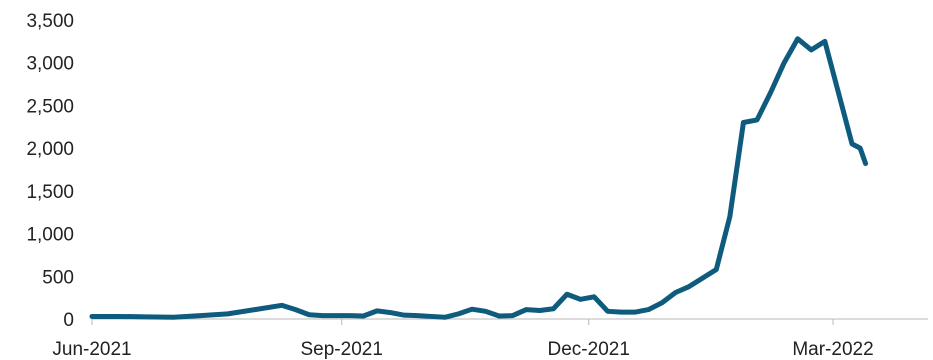 This screenshot has width=933, height=360. Describe the element at coordinates (50, 149) in the screenshot. I see `y-tick-label: 2,000` at that location.